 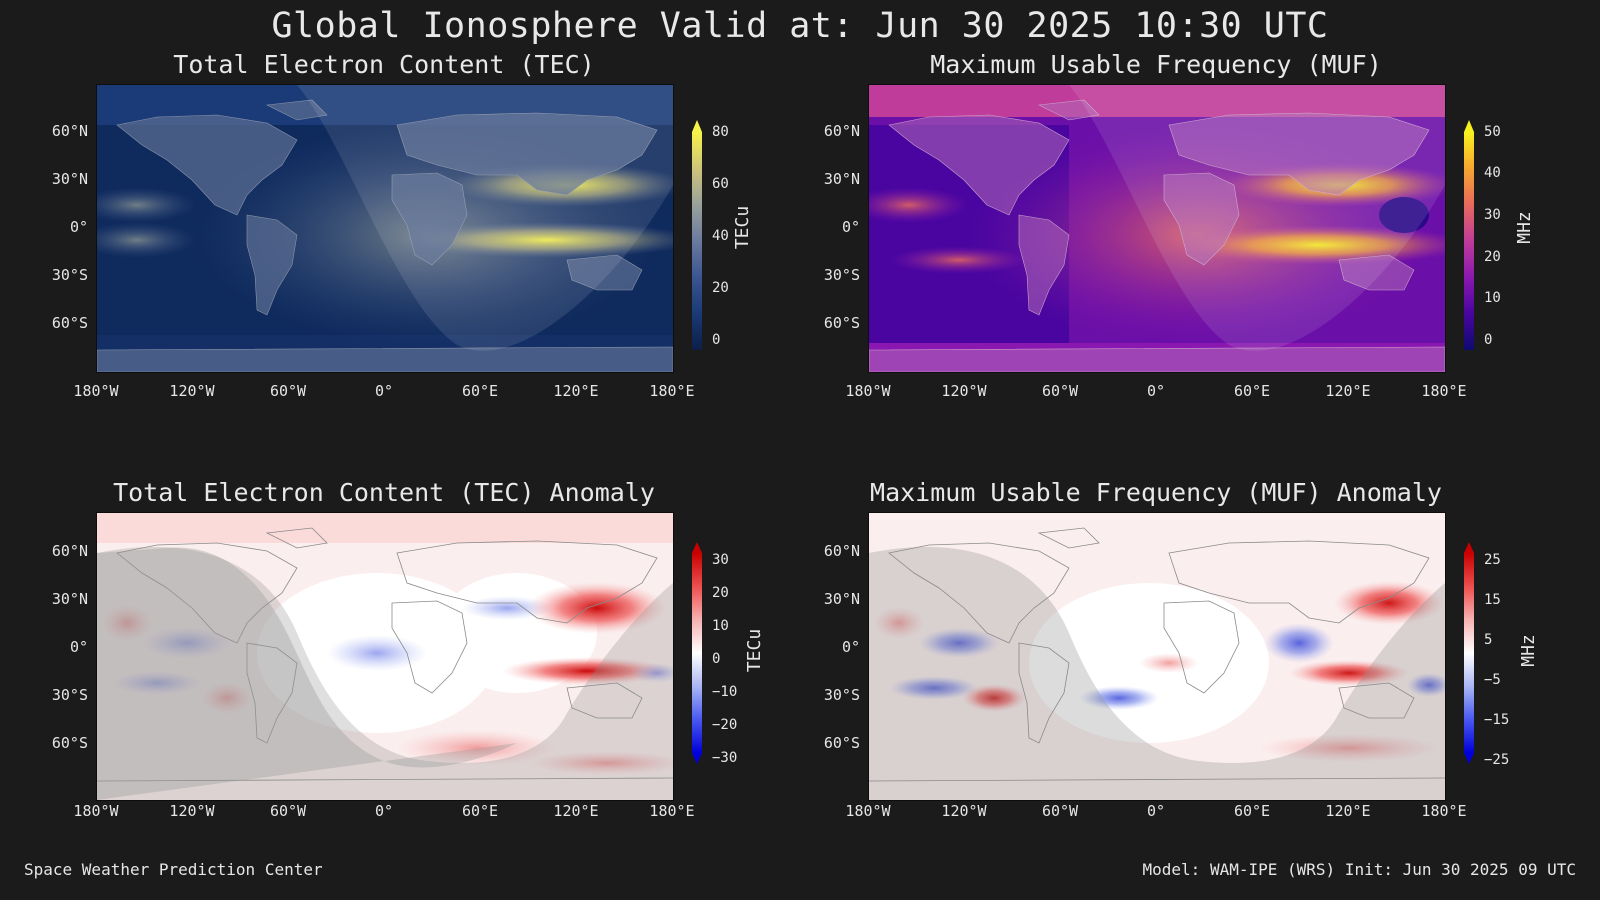 I want to click on colorbar-tick: −20, so click(x=725, y=725).